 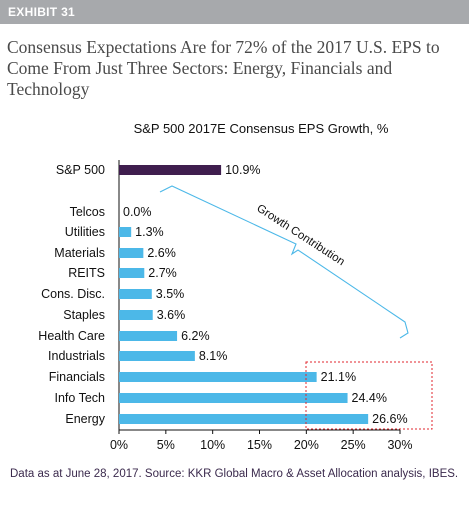 I want to click on value-label-utilities: 1.3%, so click(x=149, y=232).